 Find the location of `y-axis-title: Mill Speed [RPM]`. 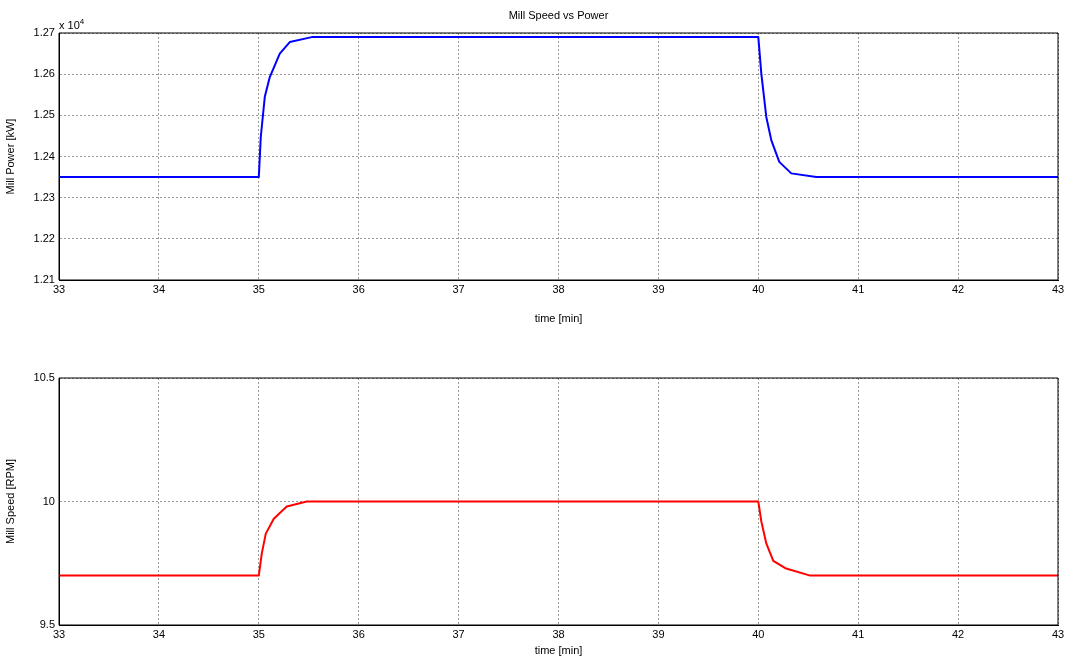

y-axis-title: Mill Speed [RPM] is located at coordinates (9, 501).